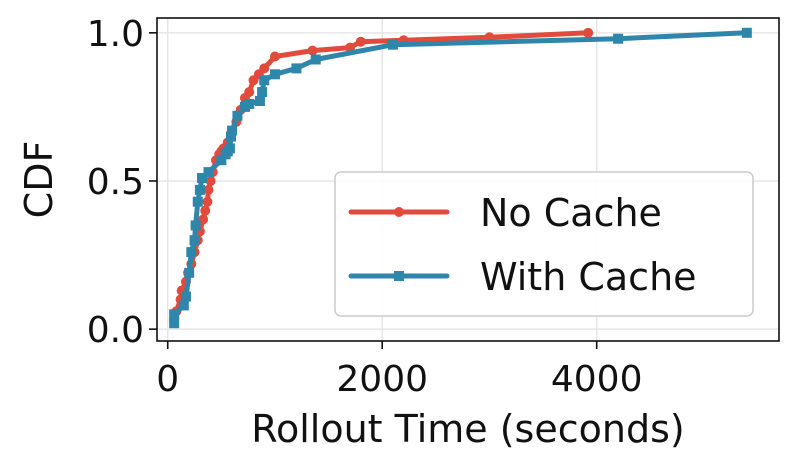  What do you see at coordinates (39, 180) in the screenshot?
I see `y-axis-label: CDF` at bounding box center [39, 180].